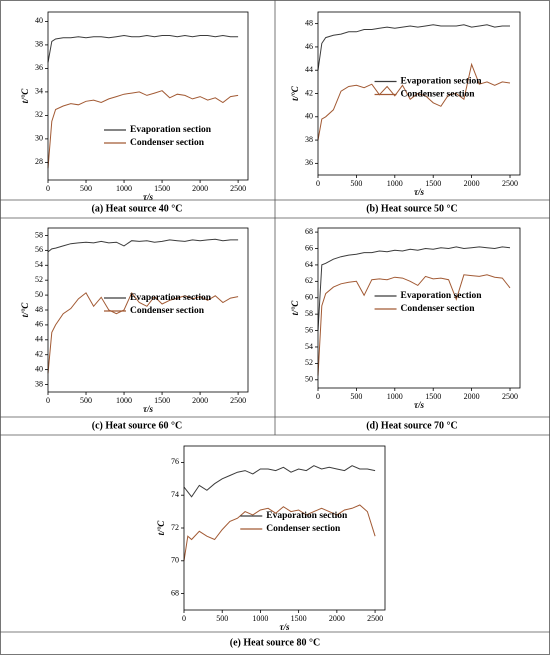 This screenshot has width=550, height=655. Describe the element at coordinates (175, 560) in the screenshot. I see `y-tick-label: 70` at that location.